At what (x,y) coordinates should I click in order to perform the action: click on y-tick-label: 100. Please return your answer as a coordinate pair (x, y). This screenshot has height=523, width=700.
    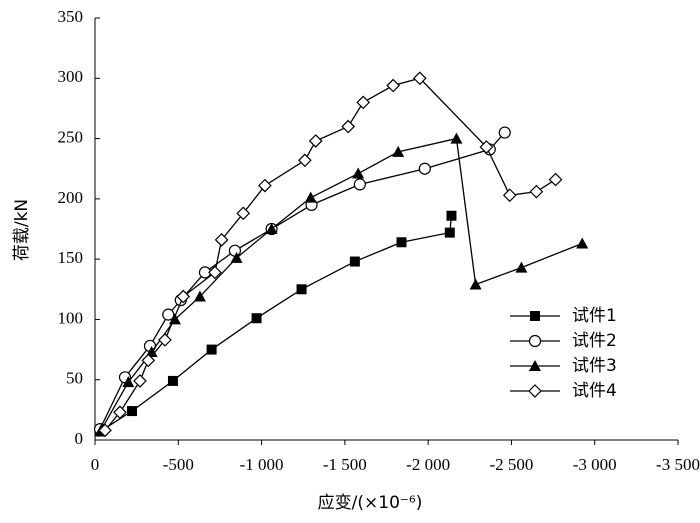
    Looking at the image, I should click on (71, 317).